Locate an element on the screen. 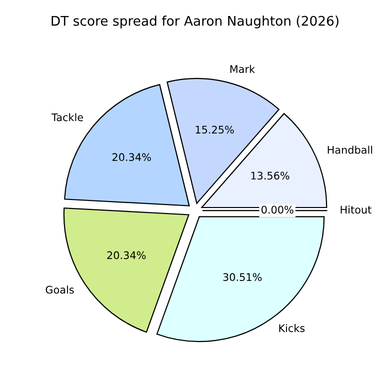 This screenshot has width=390, height=390. data-label: 13.56% is located at coordinates (270, 176).